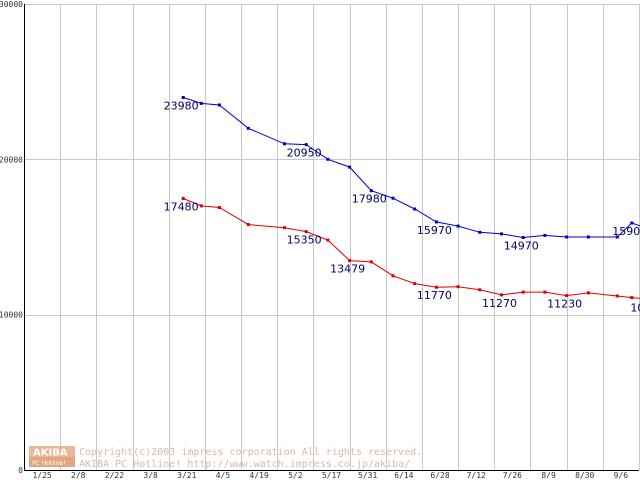 The height and width of the screenshot is (480, 640). I want to click on akiba-logo-subtext: PC Hotline!, so click(48, 463).